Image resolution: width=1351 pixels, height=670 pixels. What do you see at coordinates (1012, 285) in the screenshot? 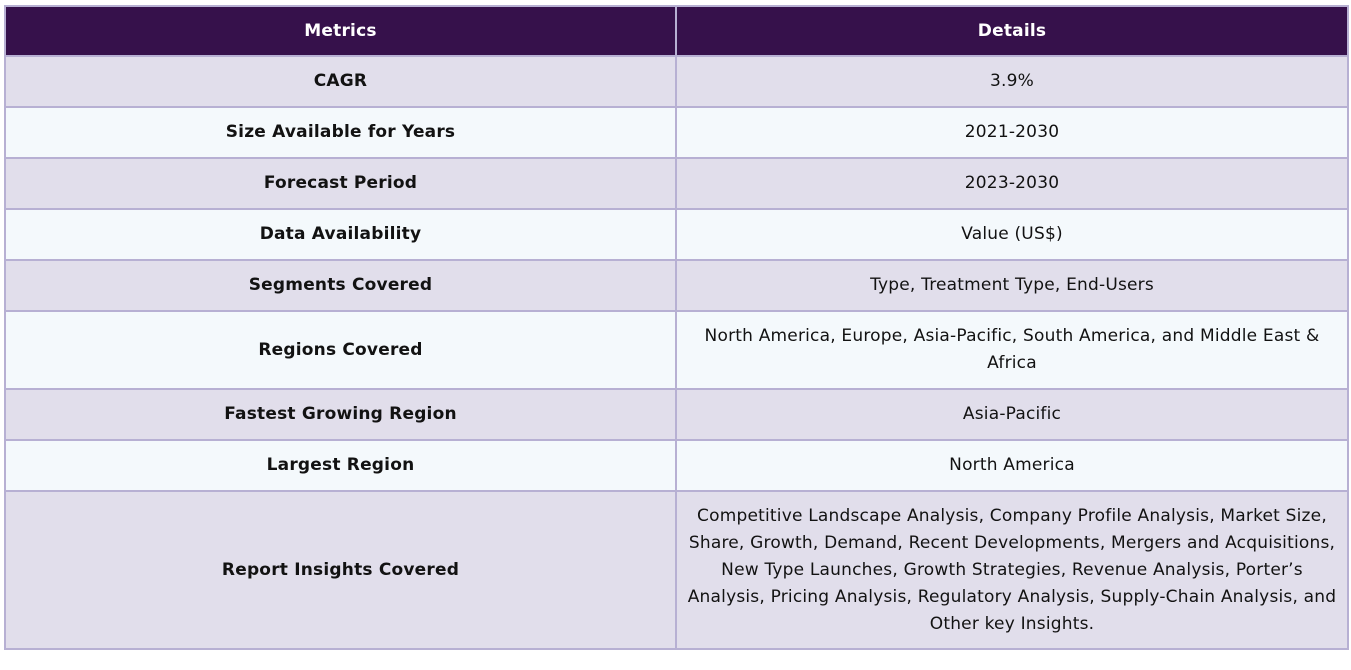
I see `detail-cell: Type, Treatment Type, End-Users` at bounding box center [1012, 285].